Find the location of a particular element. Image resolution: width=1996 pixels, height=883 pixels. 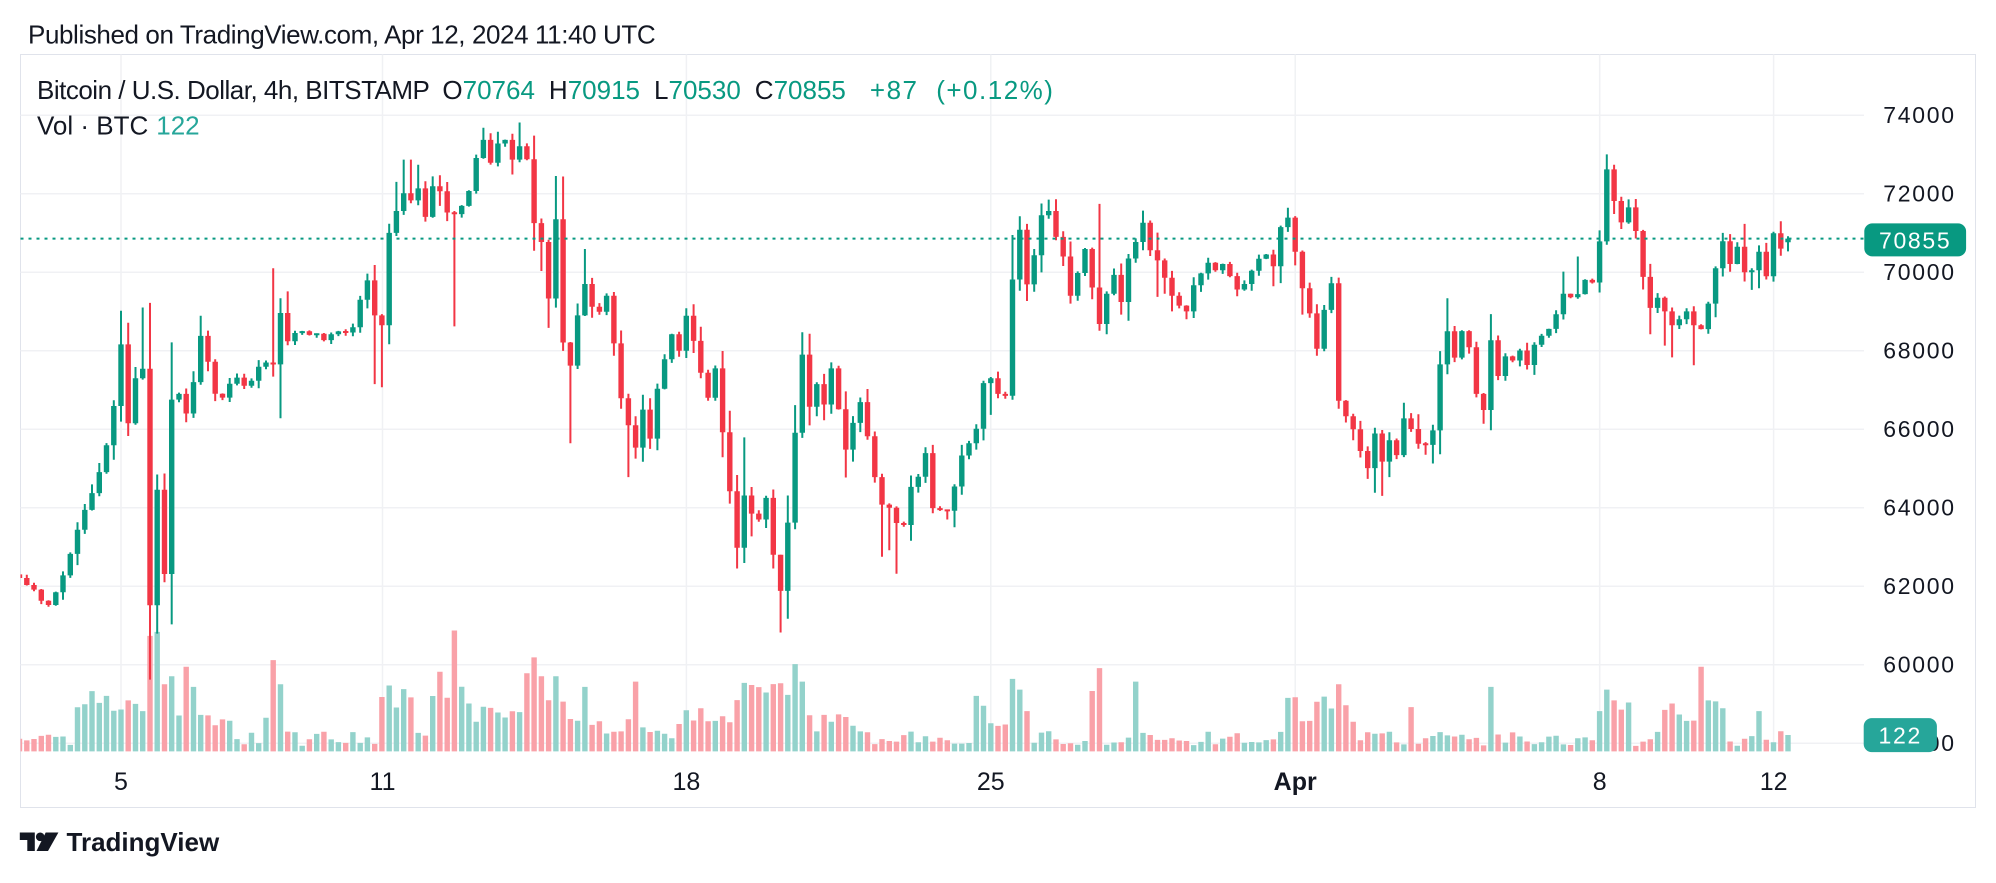

svg-text: 74000 is located at coordinates (1919, 115).